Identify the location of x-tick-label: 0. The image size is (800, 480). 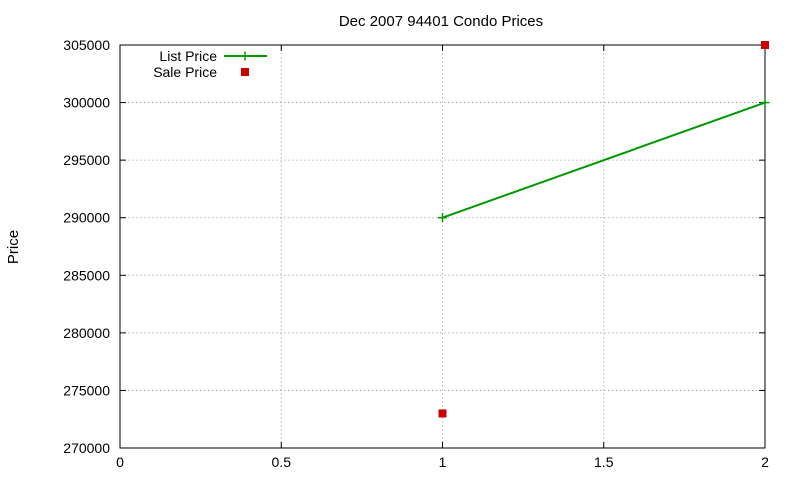
(120, 462).